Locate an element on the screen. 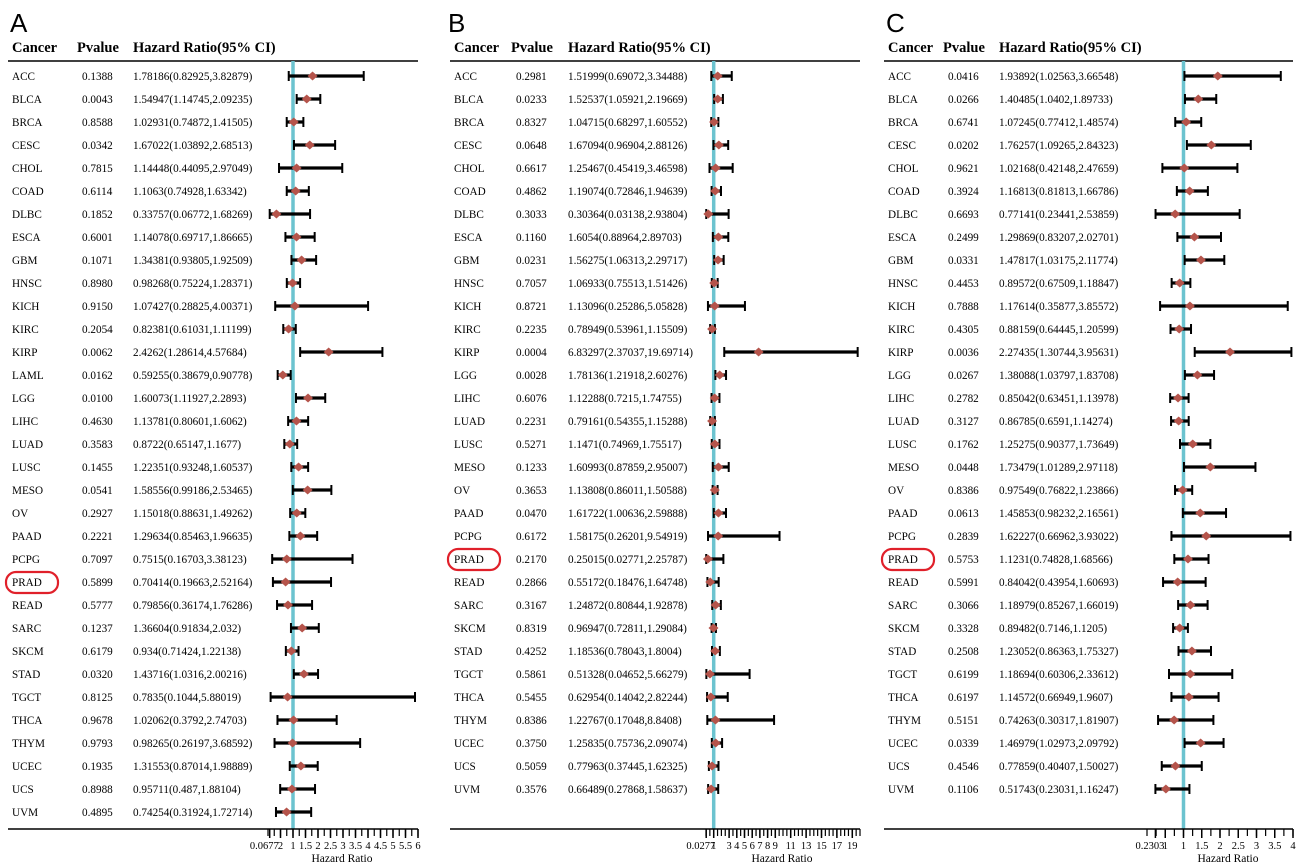  row-pvalue: 0.5899 is located at coordinates (97, 583).